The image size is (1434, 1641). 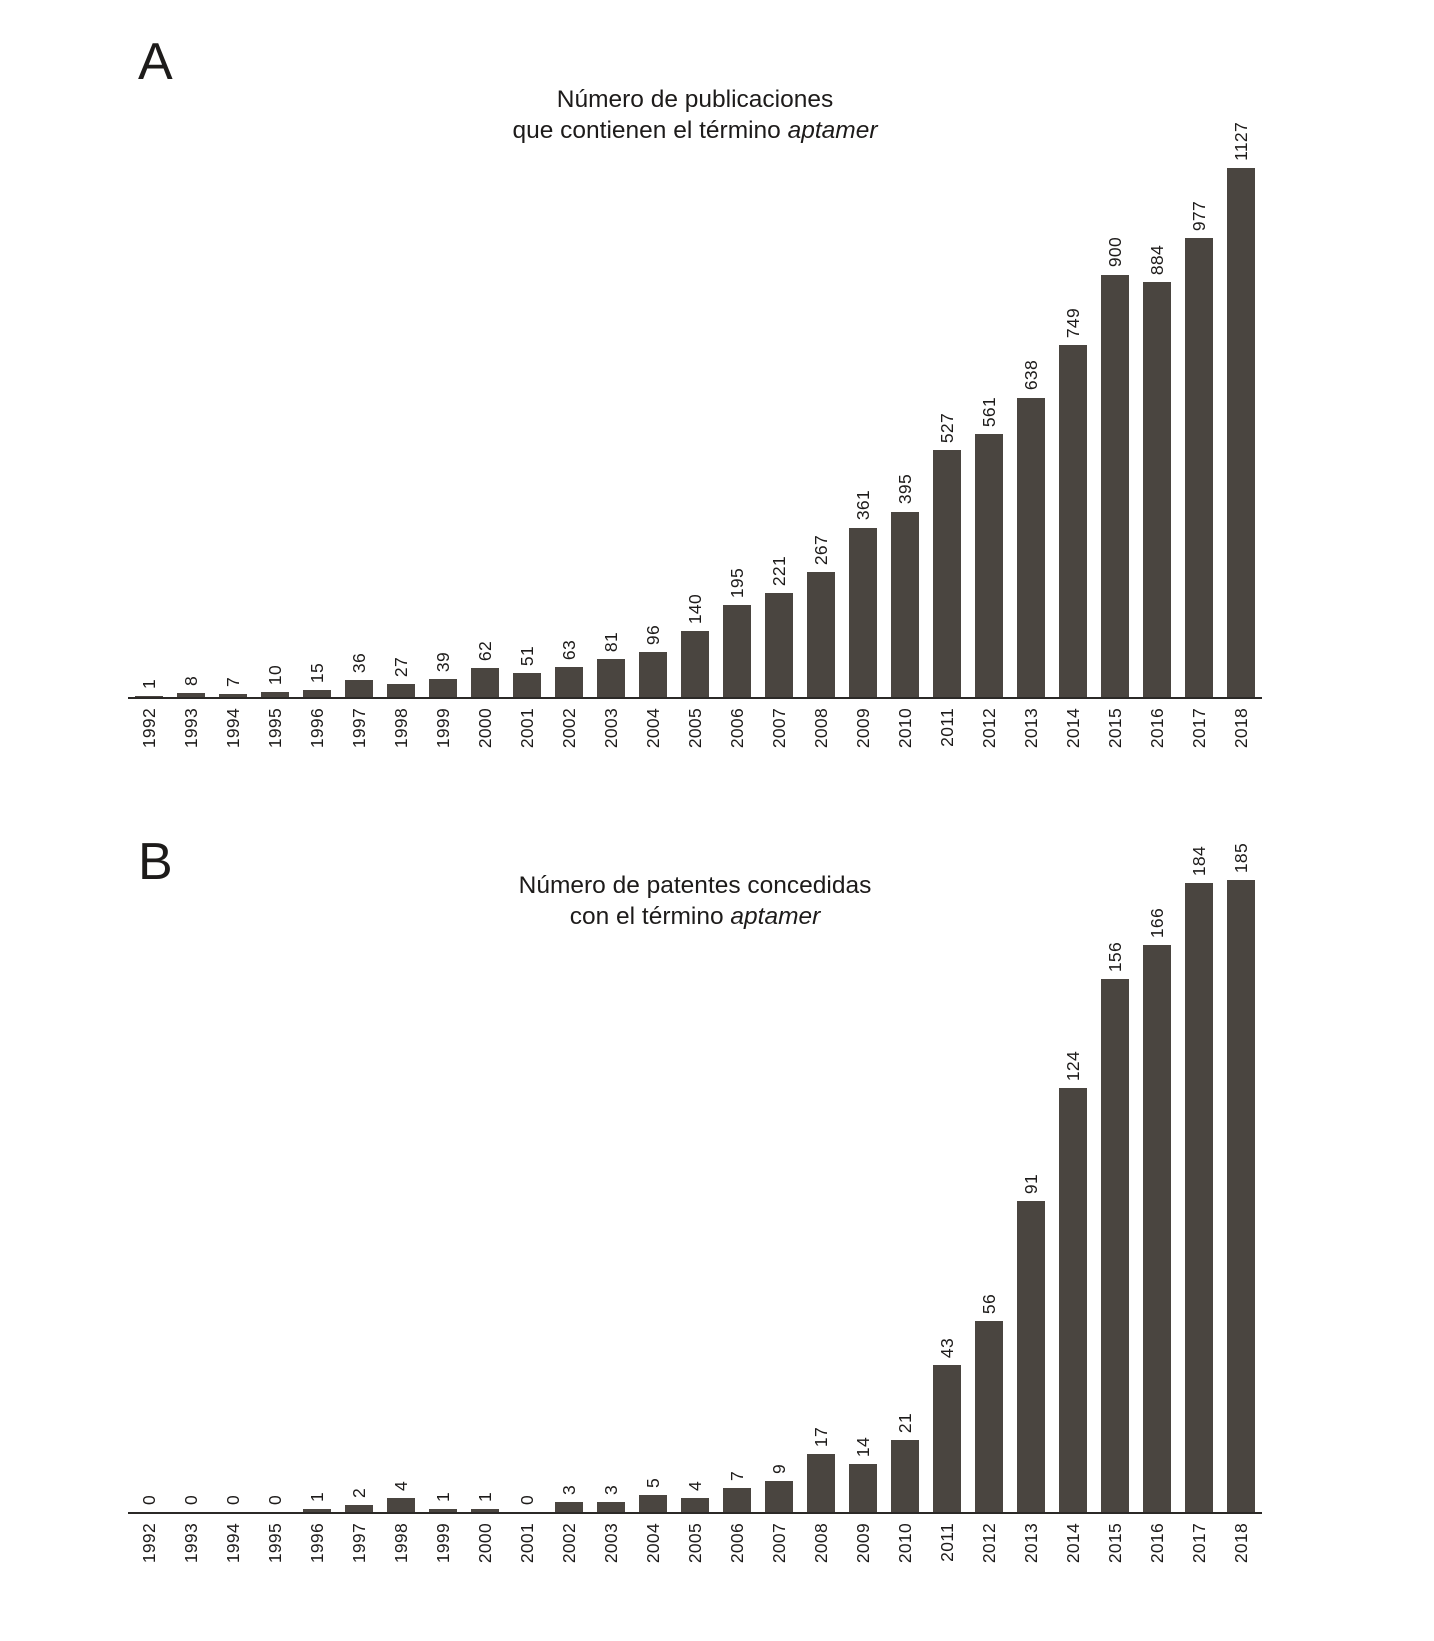 I want to click on year-label: 2005, so click(x=694, y=1543).